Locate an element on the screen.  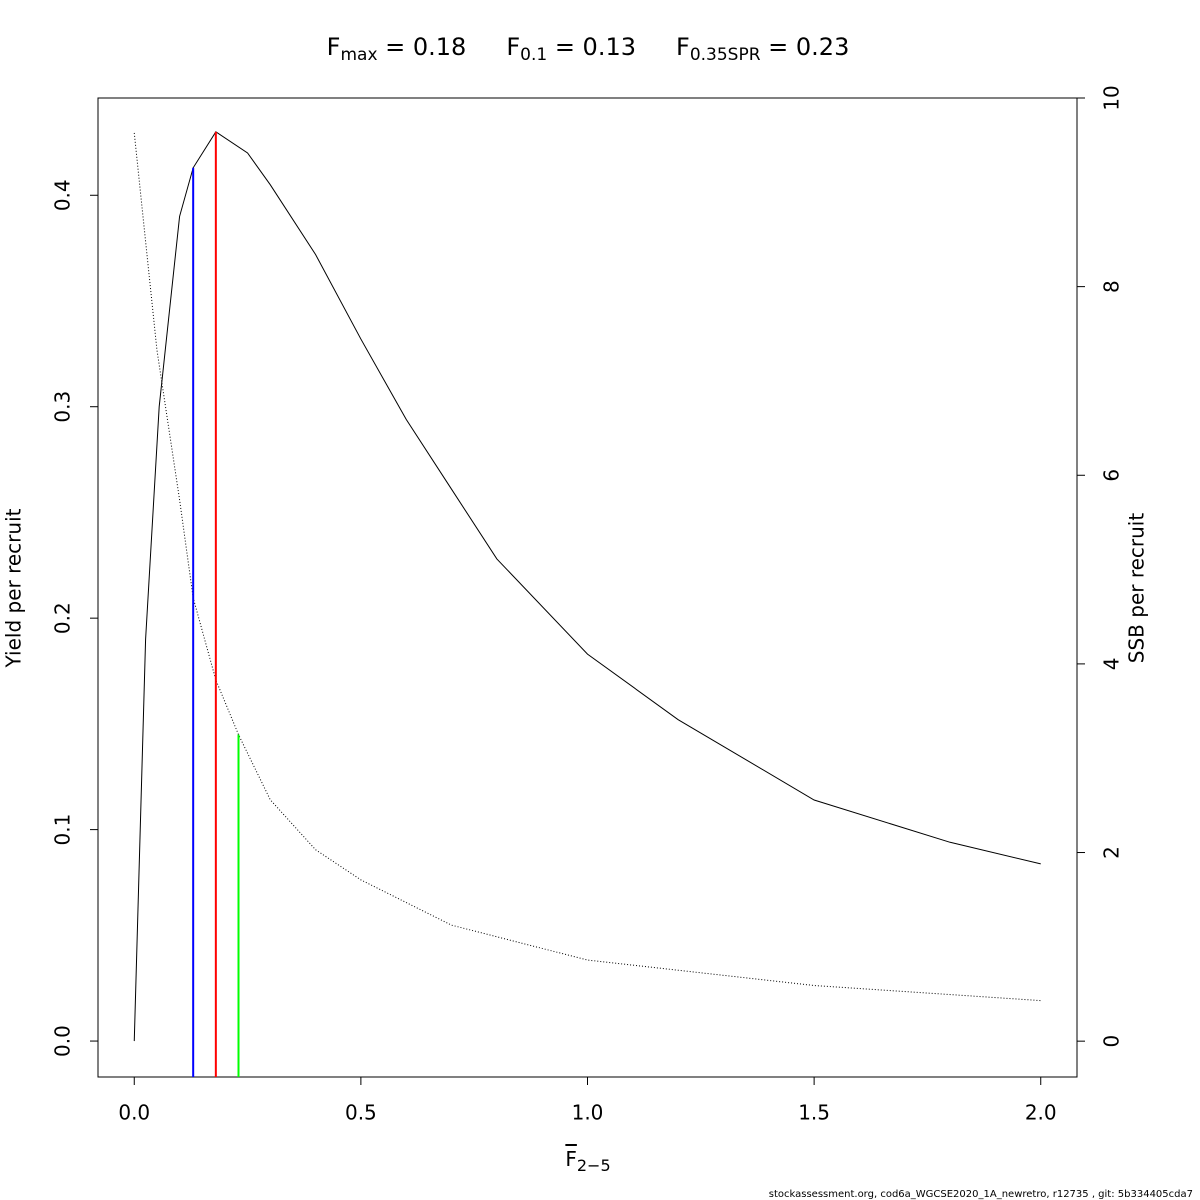
x-tick-label: 0.5 is located at coordinates (361, 1113).